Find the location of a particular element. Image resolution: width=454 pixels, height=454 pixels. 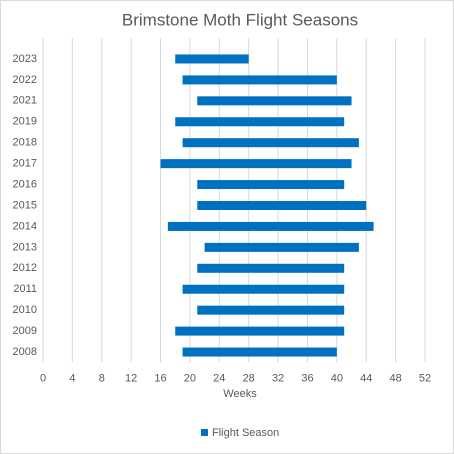

y-tick-label: 2017 is located at coordinates (25, 164).